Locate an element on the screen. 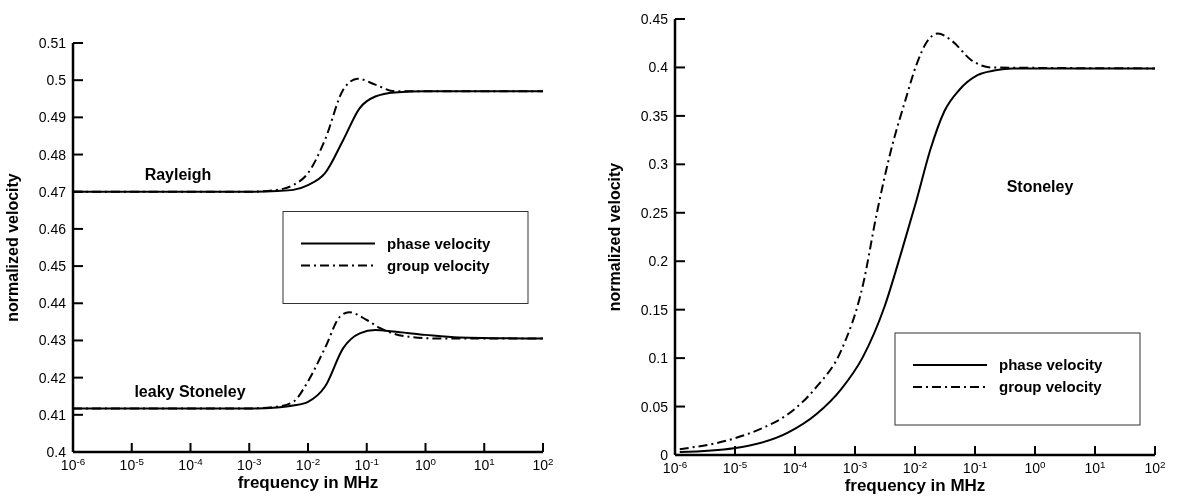  y-tick-label: 0.2 is located at coordinates (658, 261).